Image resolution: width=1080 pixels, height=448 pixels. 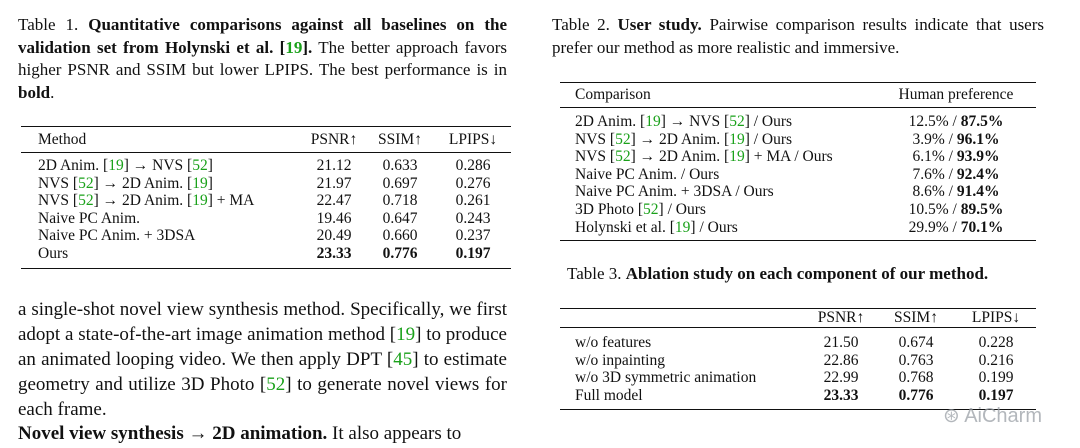 I want to click on table3-value-cell: 0.197, so click(x=996, y=395).